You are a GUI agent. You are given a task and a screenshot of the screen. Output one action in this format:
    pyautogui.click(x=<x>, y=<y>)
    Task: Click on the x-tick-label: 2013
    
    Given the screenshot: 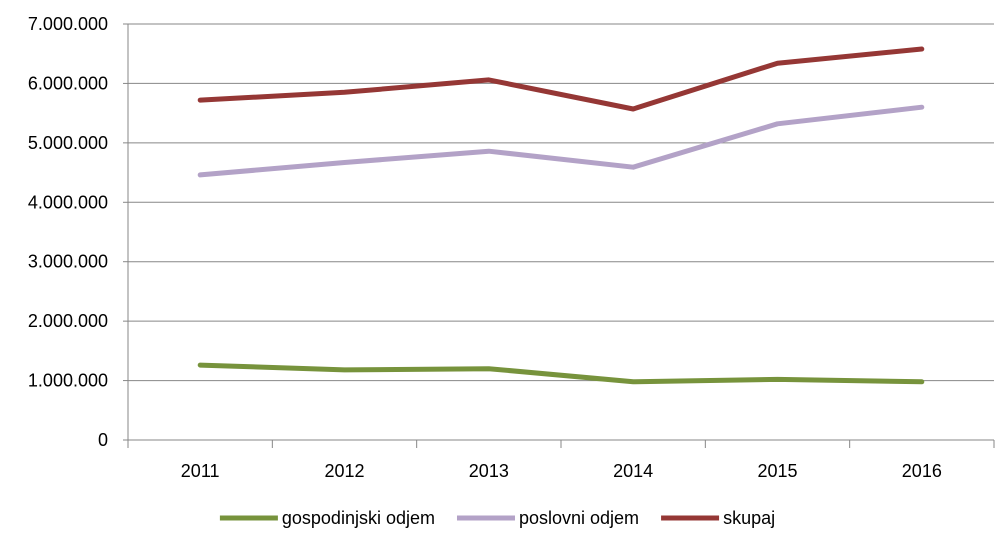 What is the action you would take?
    pyautogui.click(x=489, y=471)
    